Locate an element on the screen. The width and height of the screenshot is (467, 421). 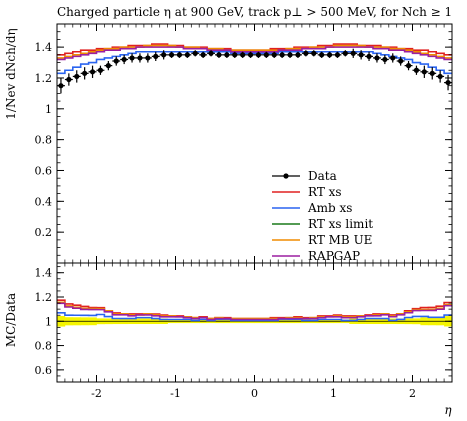
x-tick-label: 2 is located at coordinates (412, 393).